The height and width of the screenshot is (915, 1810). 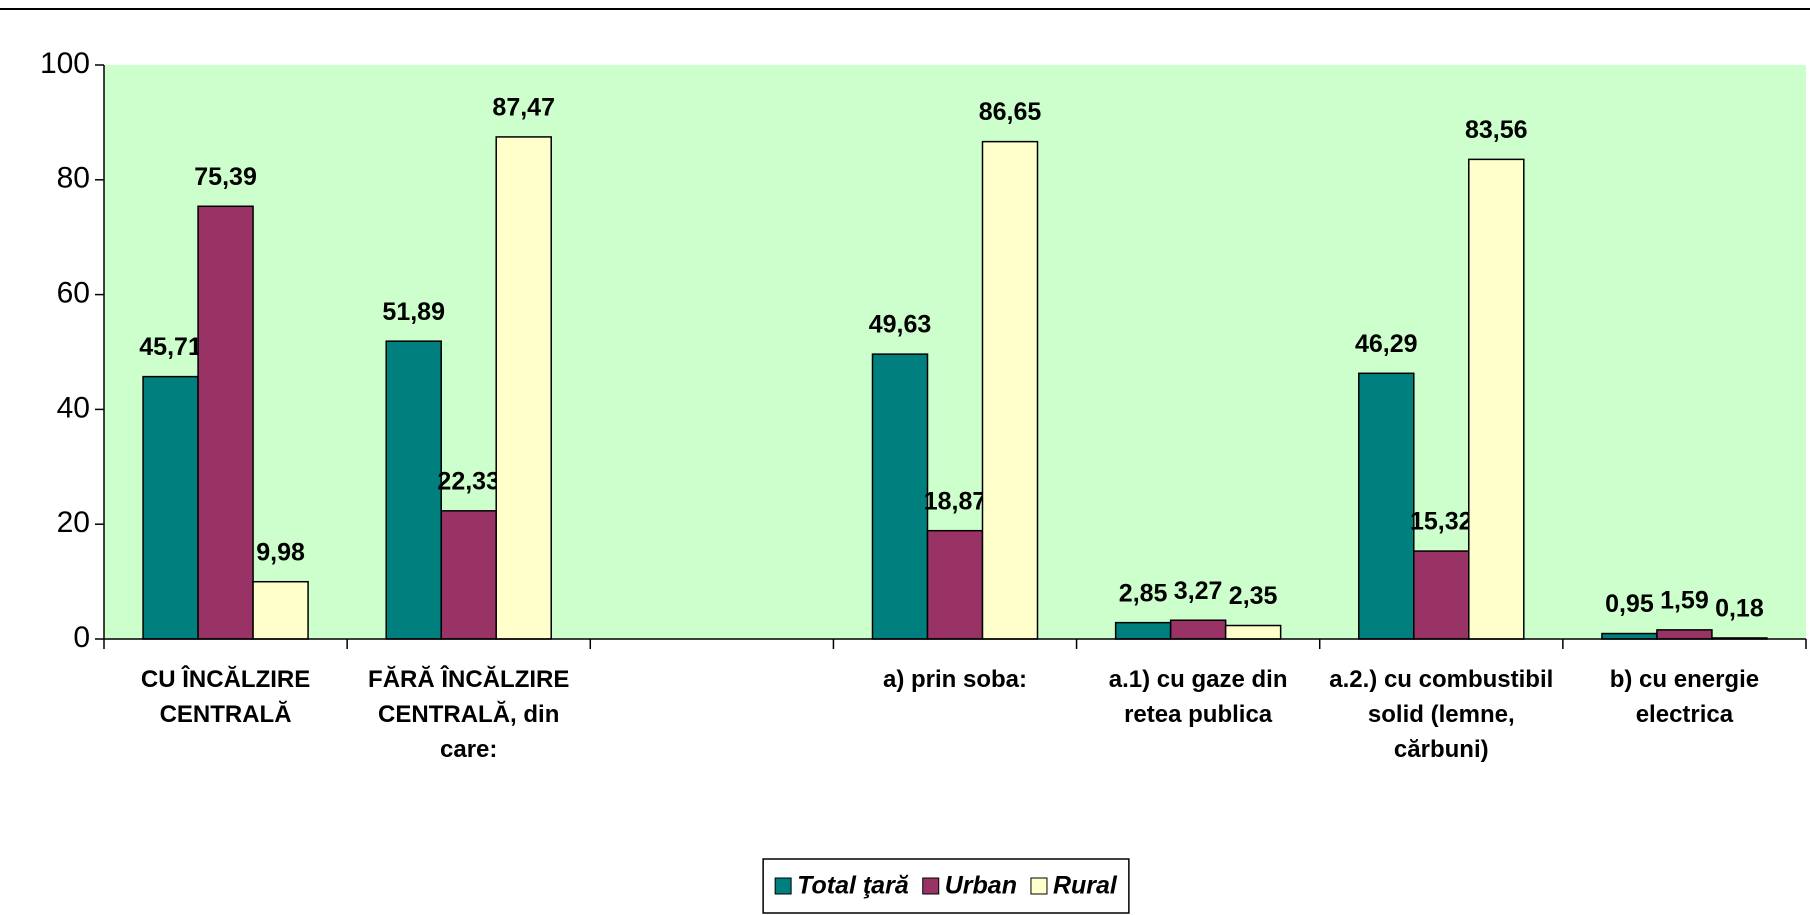 What do you see at coordinates (170, 347) in the screenshot?
I see `data-label: 45,71` at bounding box center [170, 347].